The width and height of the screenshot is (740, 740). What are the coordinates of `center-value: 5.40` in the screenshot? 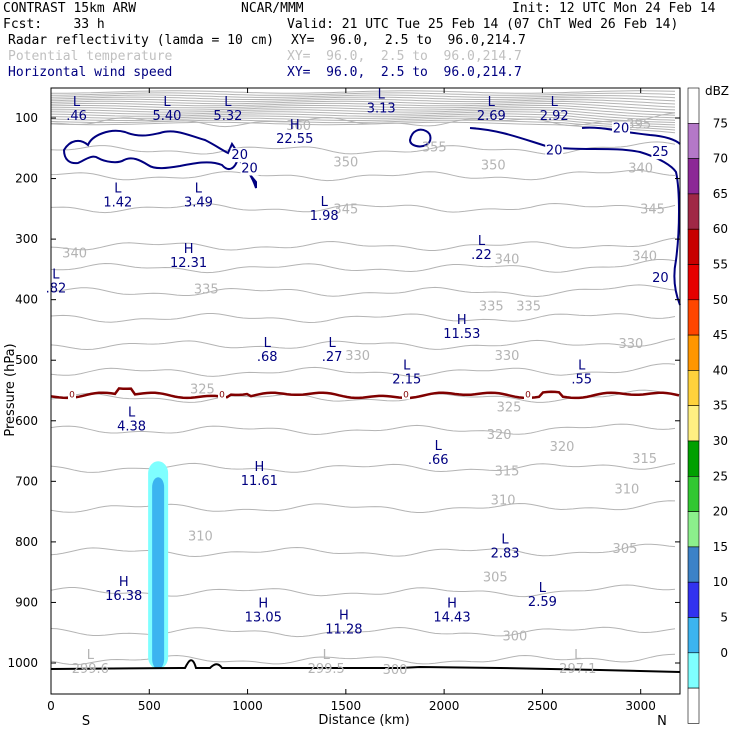 It's located at (166, 116).